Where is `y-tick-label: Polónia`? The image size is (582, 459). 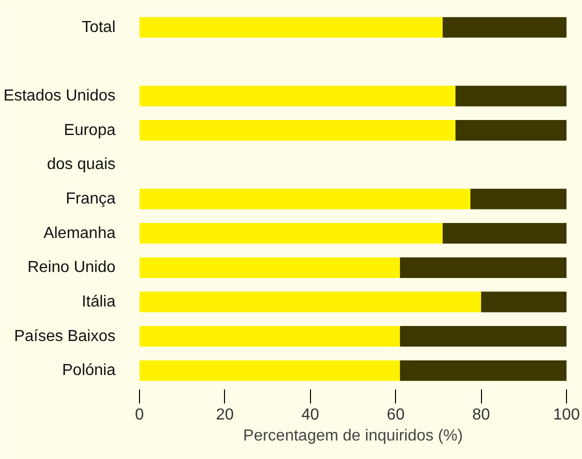
y-tick-label: Polónia is located at coordinates (89, 371).